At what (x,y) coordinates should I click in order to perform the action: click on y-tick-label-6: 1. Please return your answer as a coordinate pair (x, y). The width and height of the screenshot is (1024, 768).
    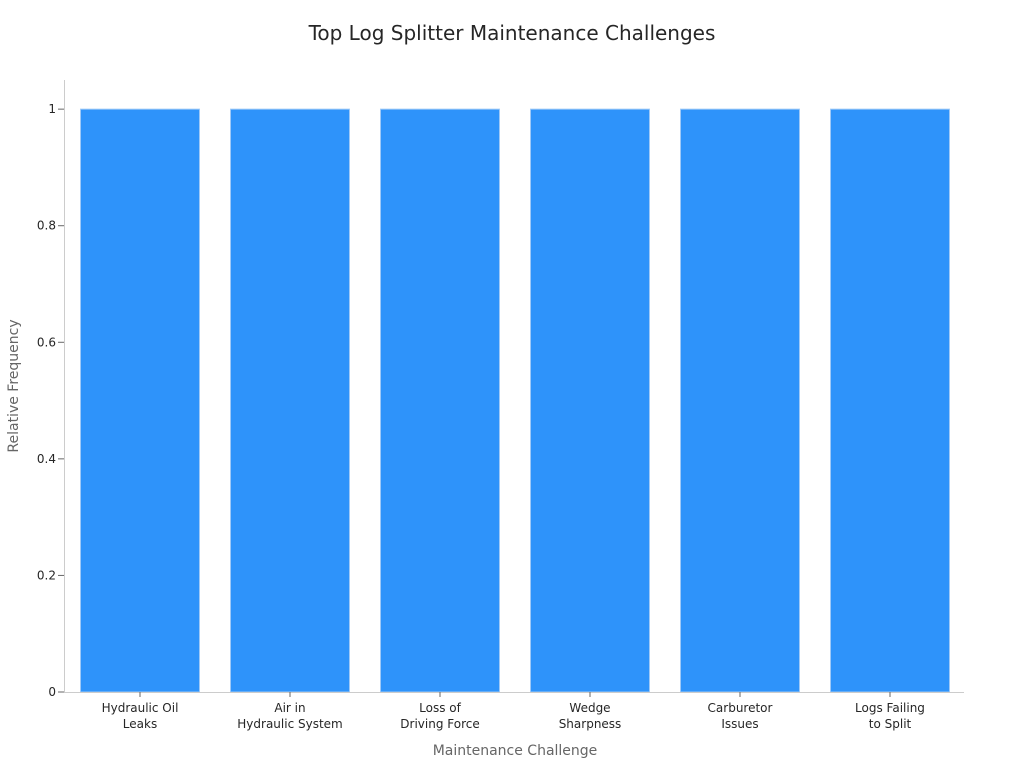
    Looking at the image, I should click on (52, 109).